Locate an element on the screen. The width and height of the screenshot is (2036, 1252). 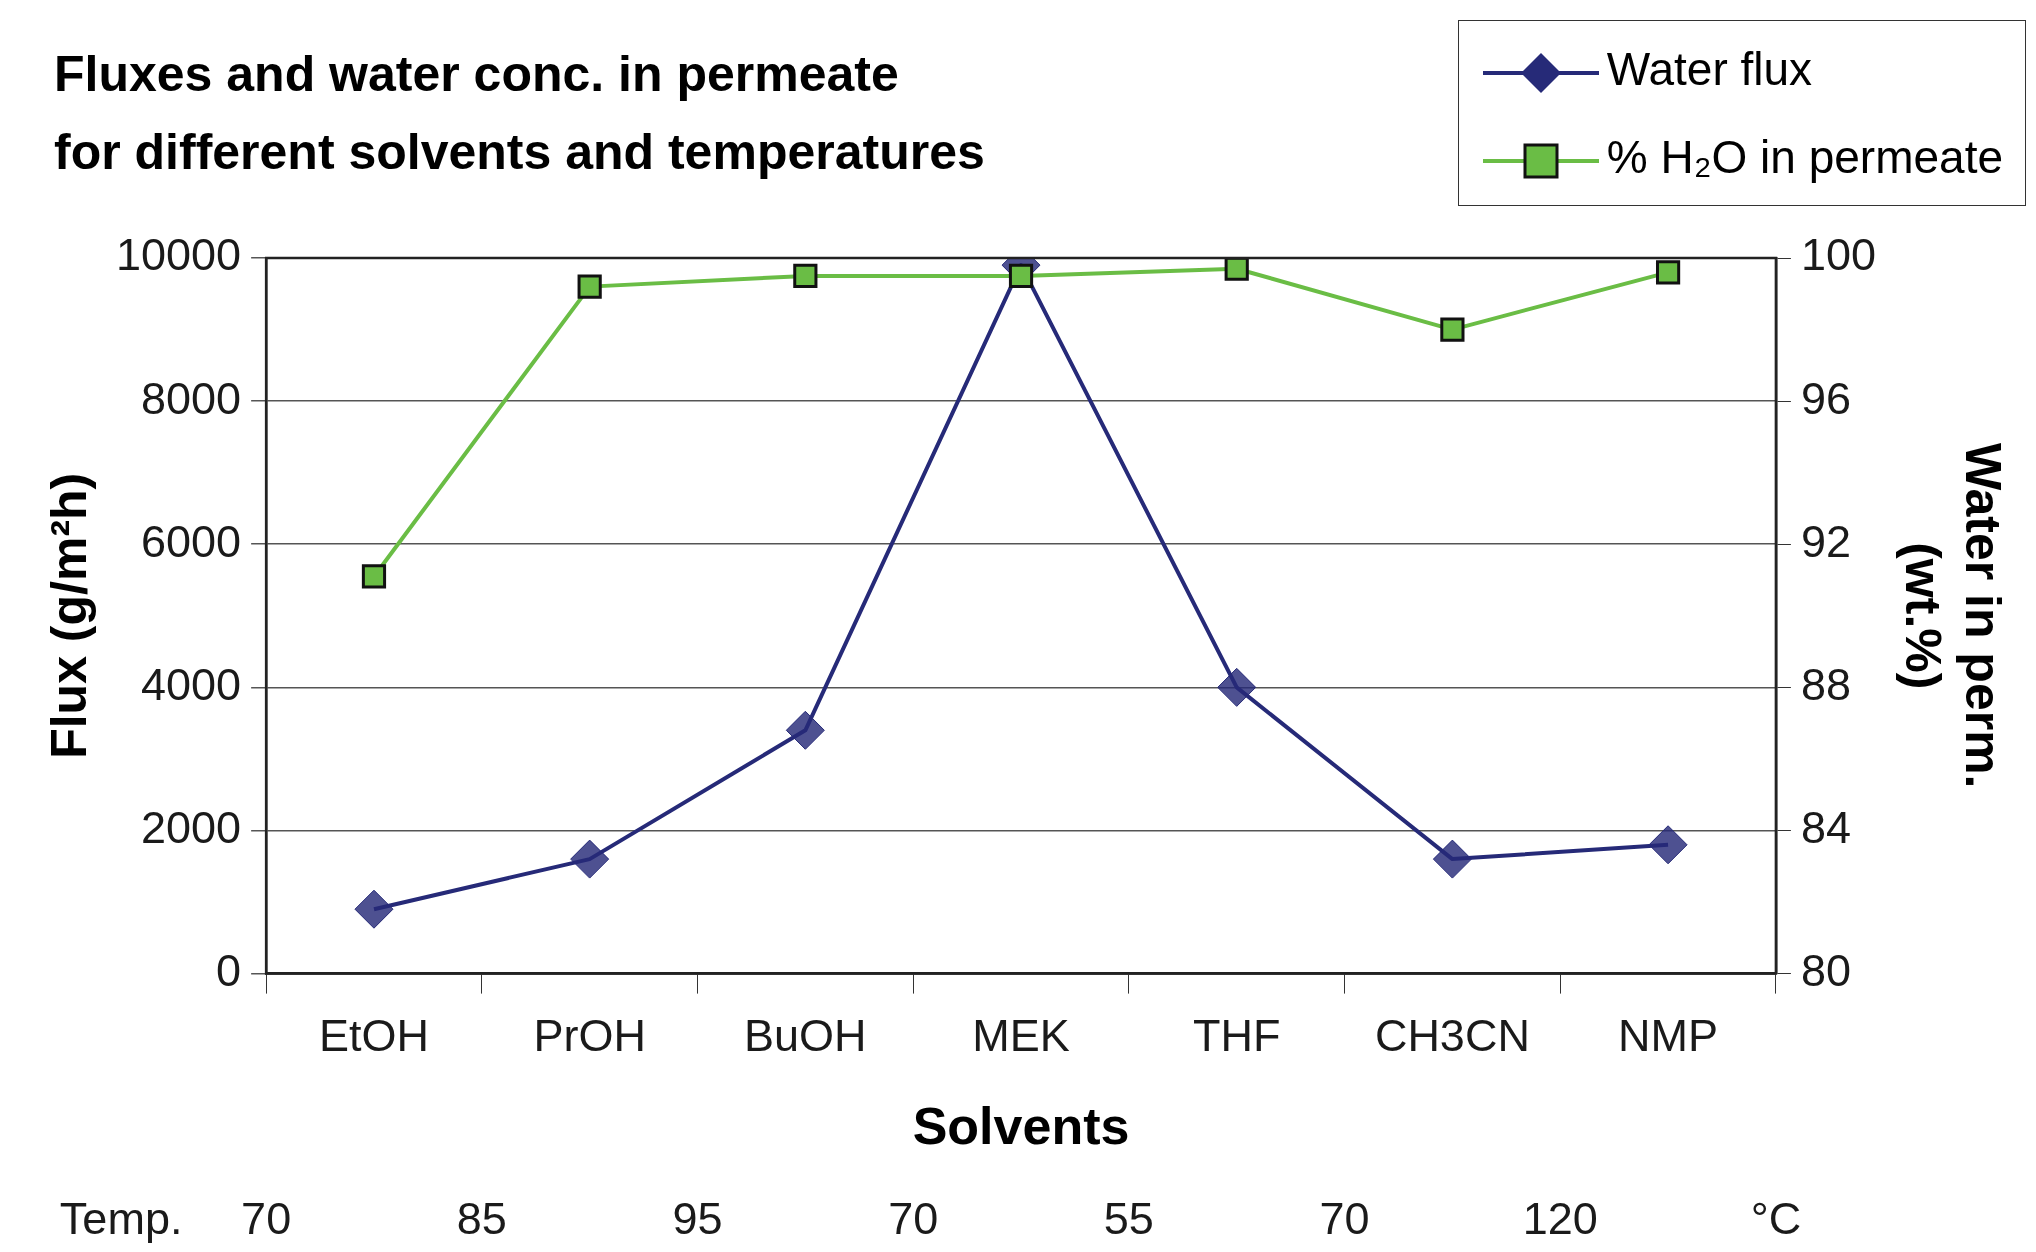
y2-axis-title: Water in perm. (wt.%) is located at coordinates (1953, 616).